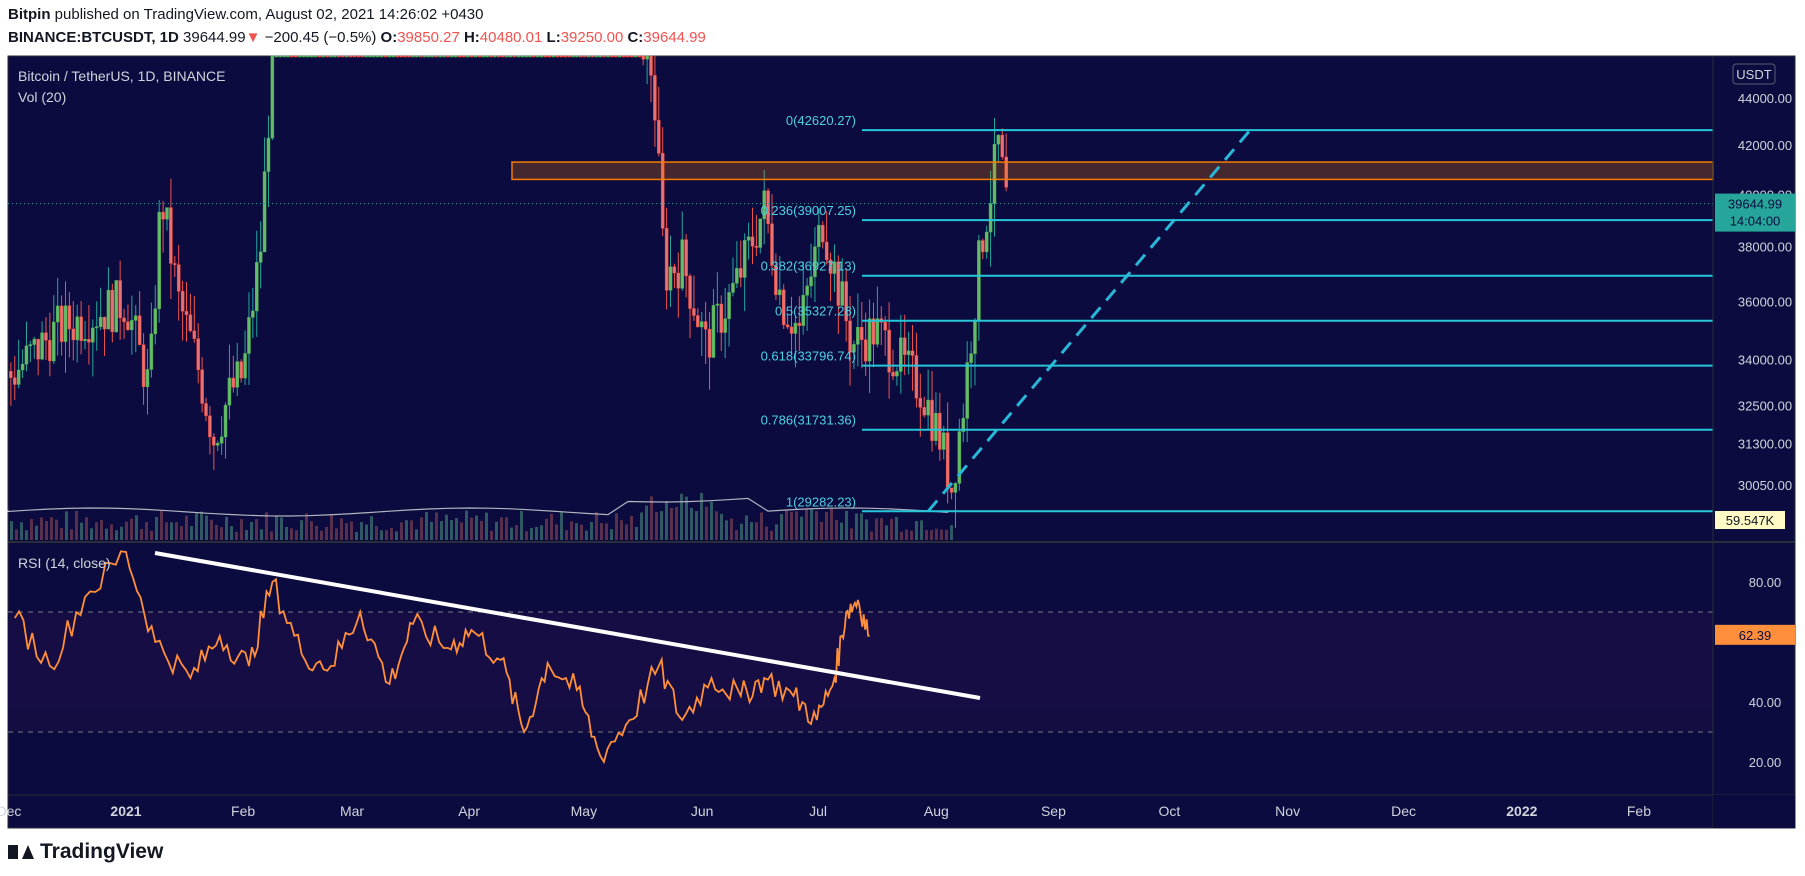 This screenshot has width=1805, height=876. What do you see at coordinates (1755, 204) in the screenshot?
I see `last-price-tag-value: 39644.99` at bounding box center [1755, 204].